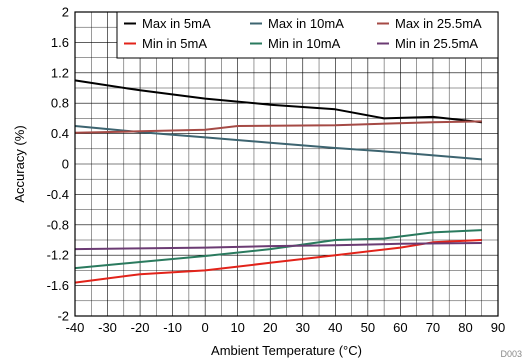 The image size is (526, 362). Describe the element at coordinates (172, 327) in the screenshot. I see `x-tick-label: -10` at that location.